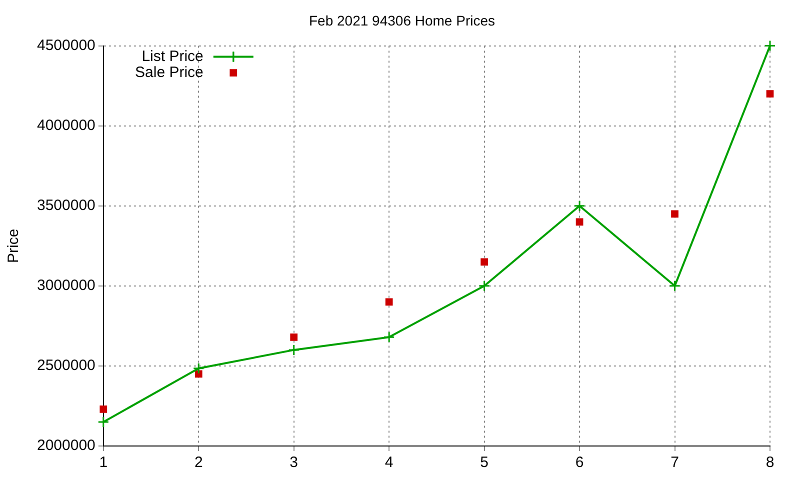 This screenshot has height=480, width=800. What do you see at coordinates (579, 463) in the screenshot?
I see `x-tick-label: 6` at bounding box center [579, 463].